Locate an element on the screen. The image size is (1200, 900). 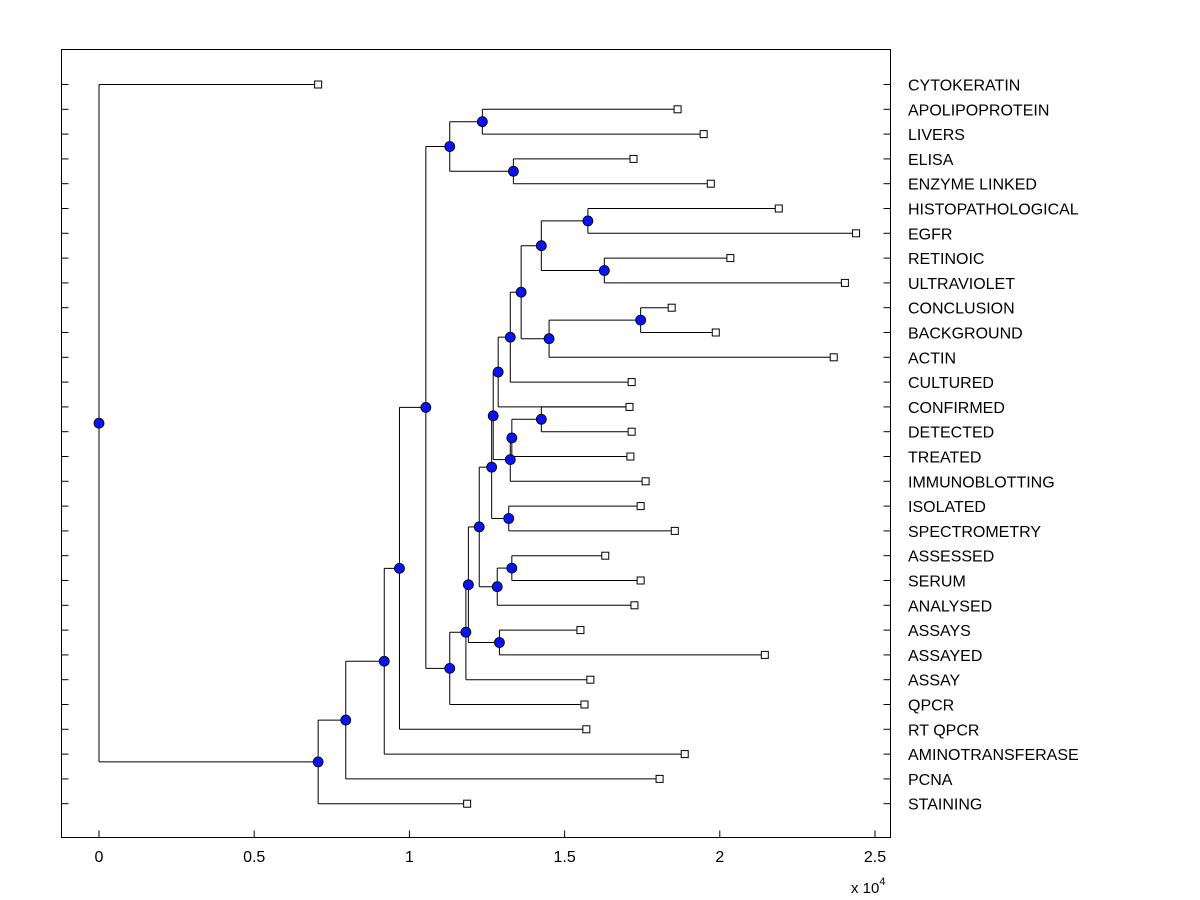
leaf-label: ISOLATED is located at coordinates (947, 507).